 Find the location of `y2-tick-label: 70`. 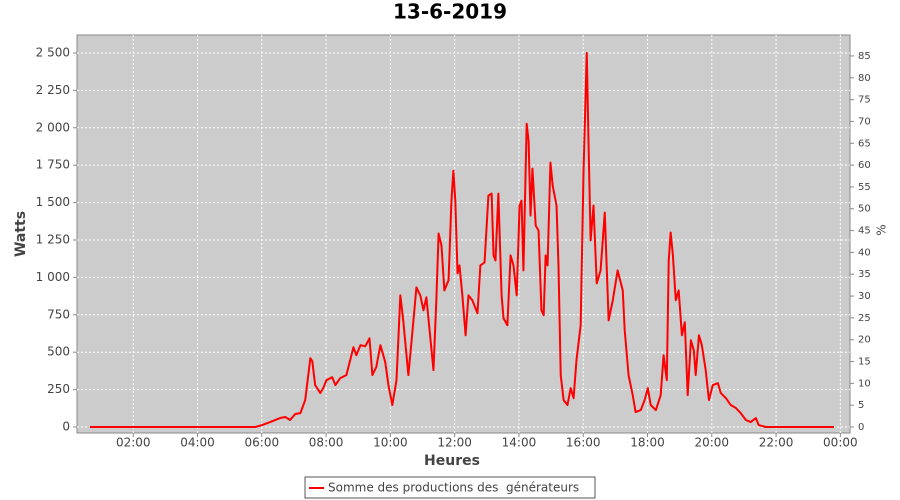

y2-tick-label: 70 is located at coordinates (864, 121).